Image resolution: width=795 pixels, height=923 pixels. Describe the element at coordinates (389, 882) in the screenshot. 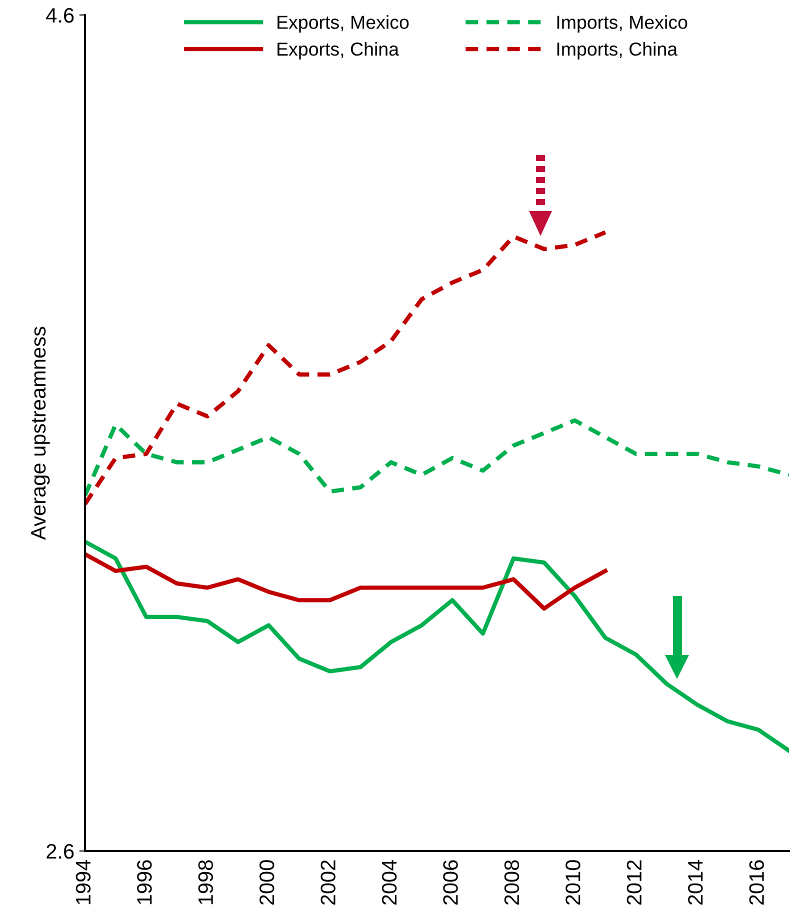

I see `x-tick-label: 2004` at that location.